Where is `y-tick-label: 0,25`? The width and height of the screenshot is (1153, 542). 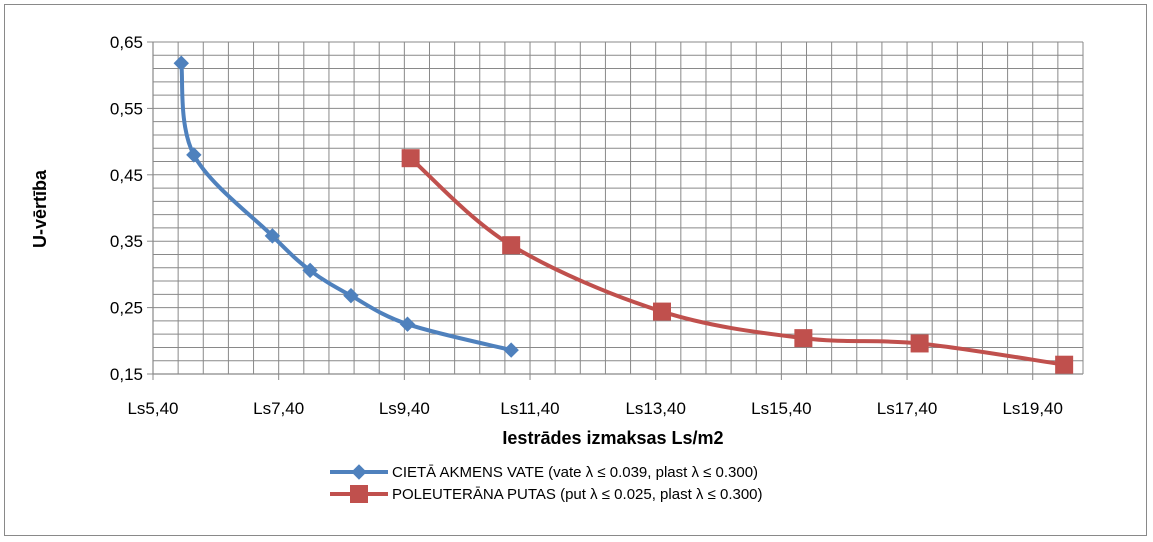
y-tick-label: 0,25 is located at coordinates (126, 308).